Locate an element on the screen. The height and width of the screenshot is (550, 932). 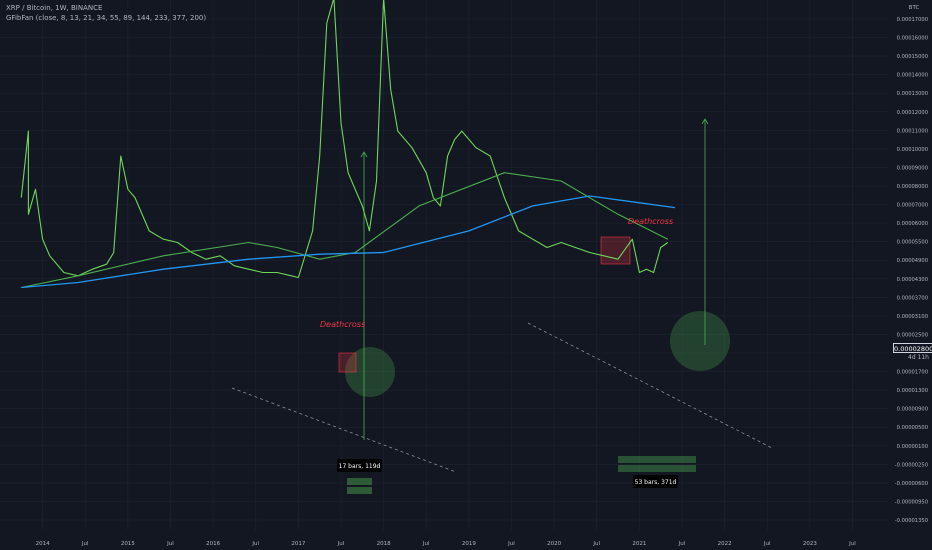
bar-countdown: 4d 11h is located at coordinates (912, 357).